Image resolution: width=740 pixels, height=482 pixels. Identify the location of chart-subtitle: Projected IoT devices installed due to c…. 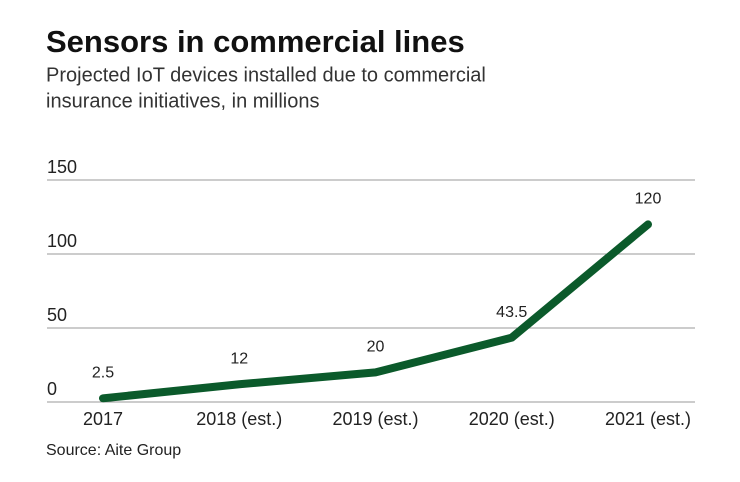
(266, 75).